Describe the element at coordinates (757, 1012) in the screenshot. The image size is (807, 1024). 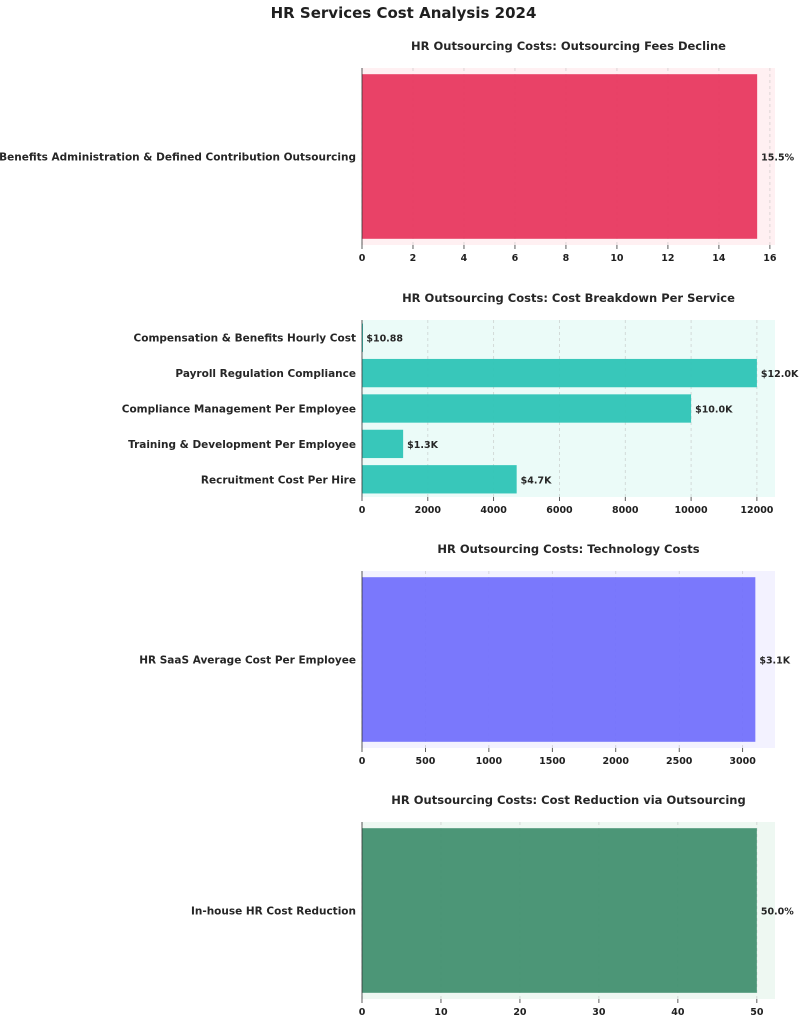
I see `x-tick-label: 50` at that location.